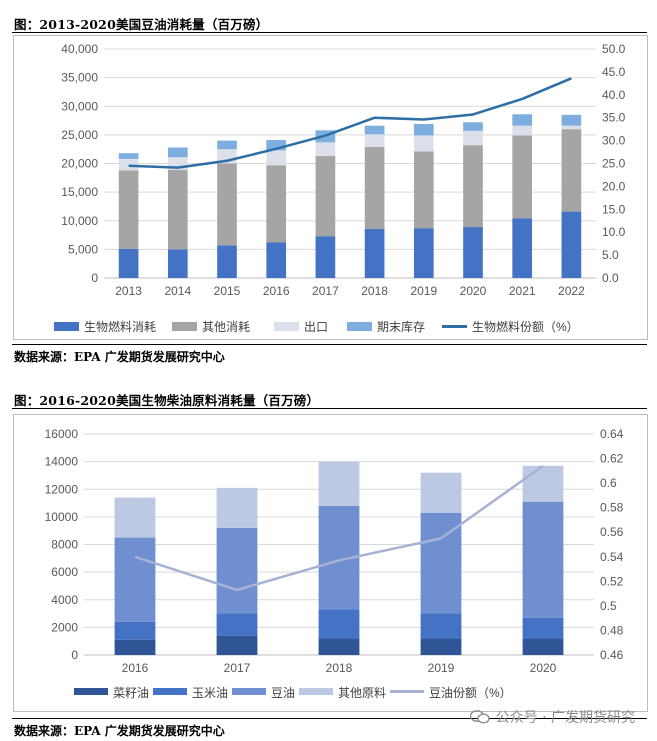 This screenshot has height=741, width=657. I want to click on x-tick-label: 2018, so click(374, 291).